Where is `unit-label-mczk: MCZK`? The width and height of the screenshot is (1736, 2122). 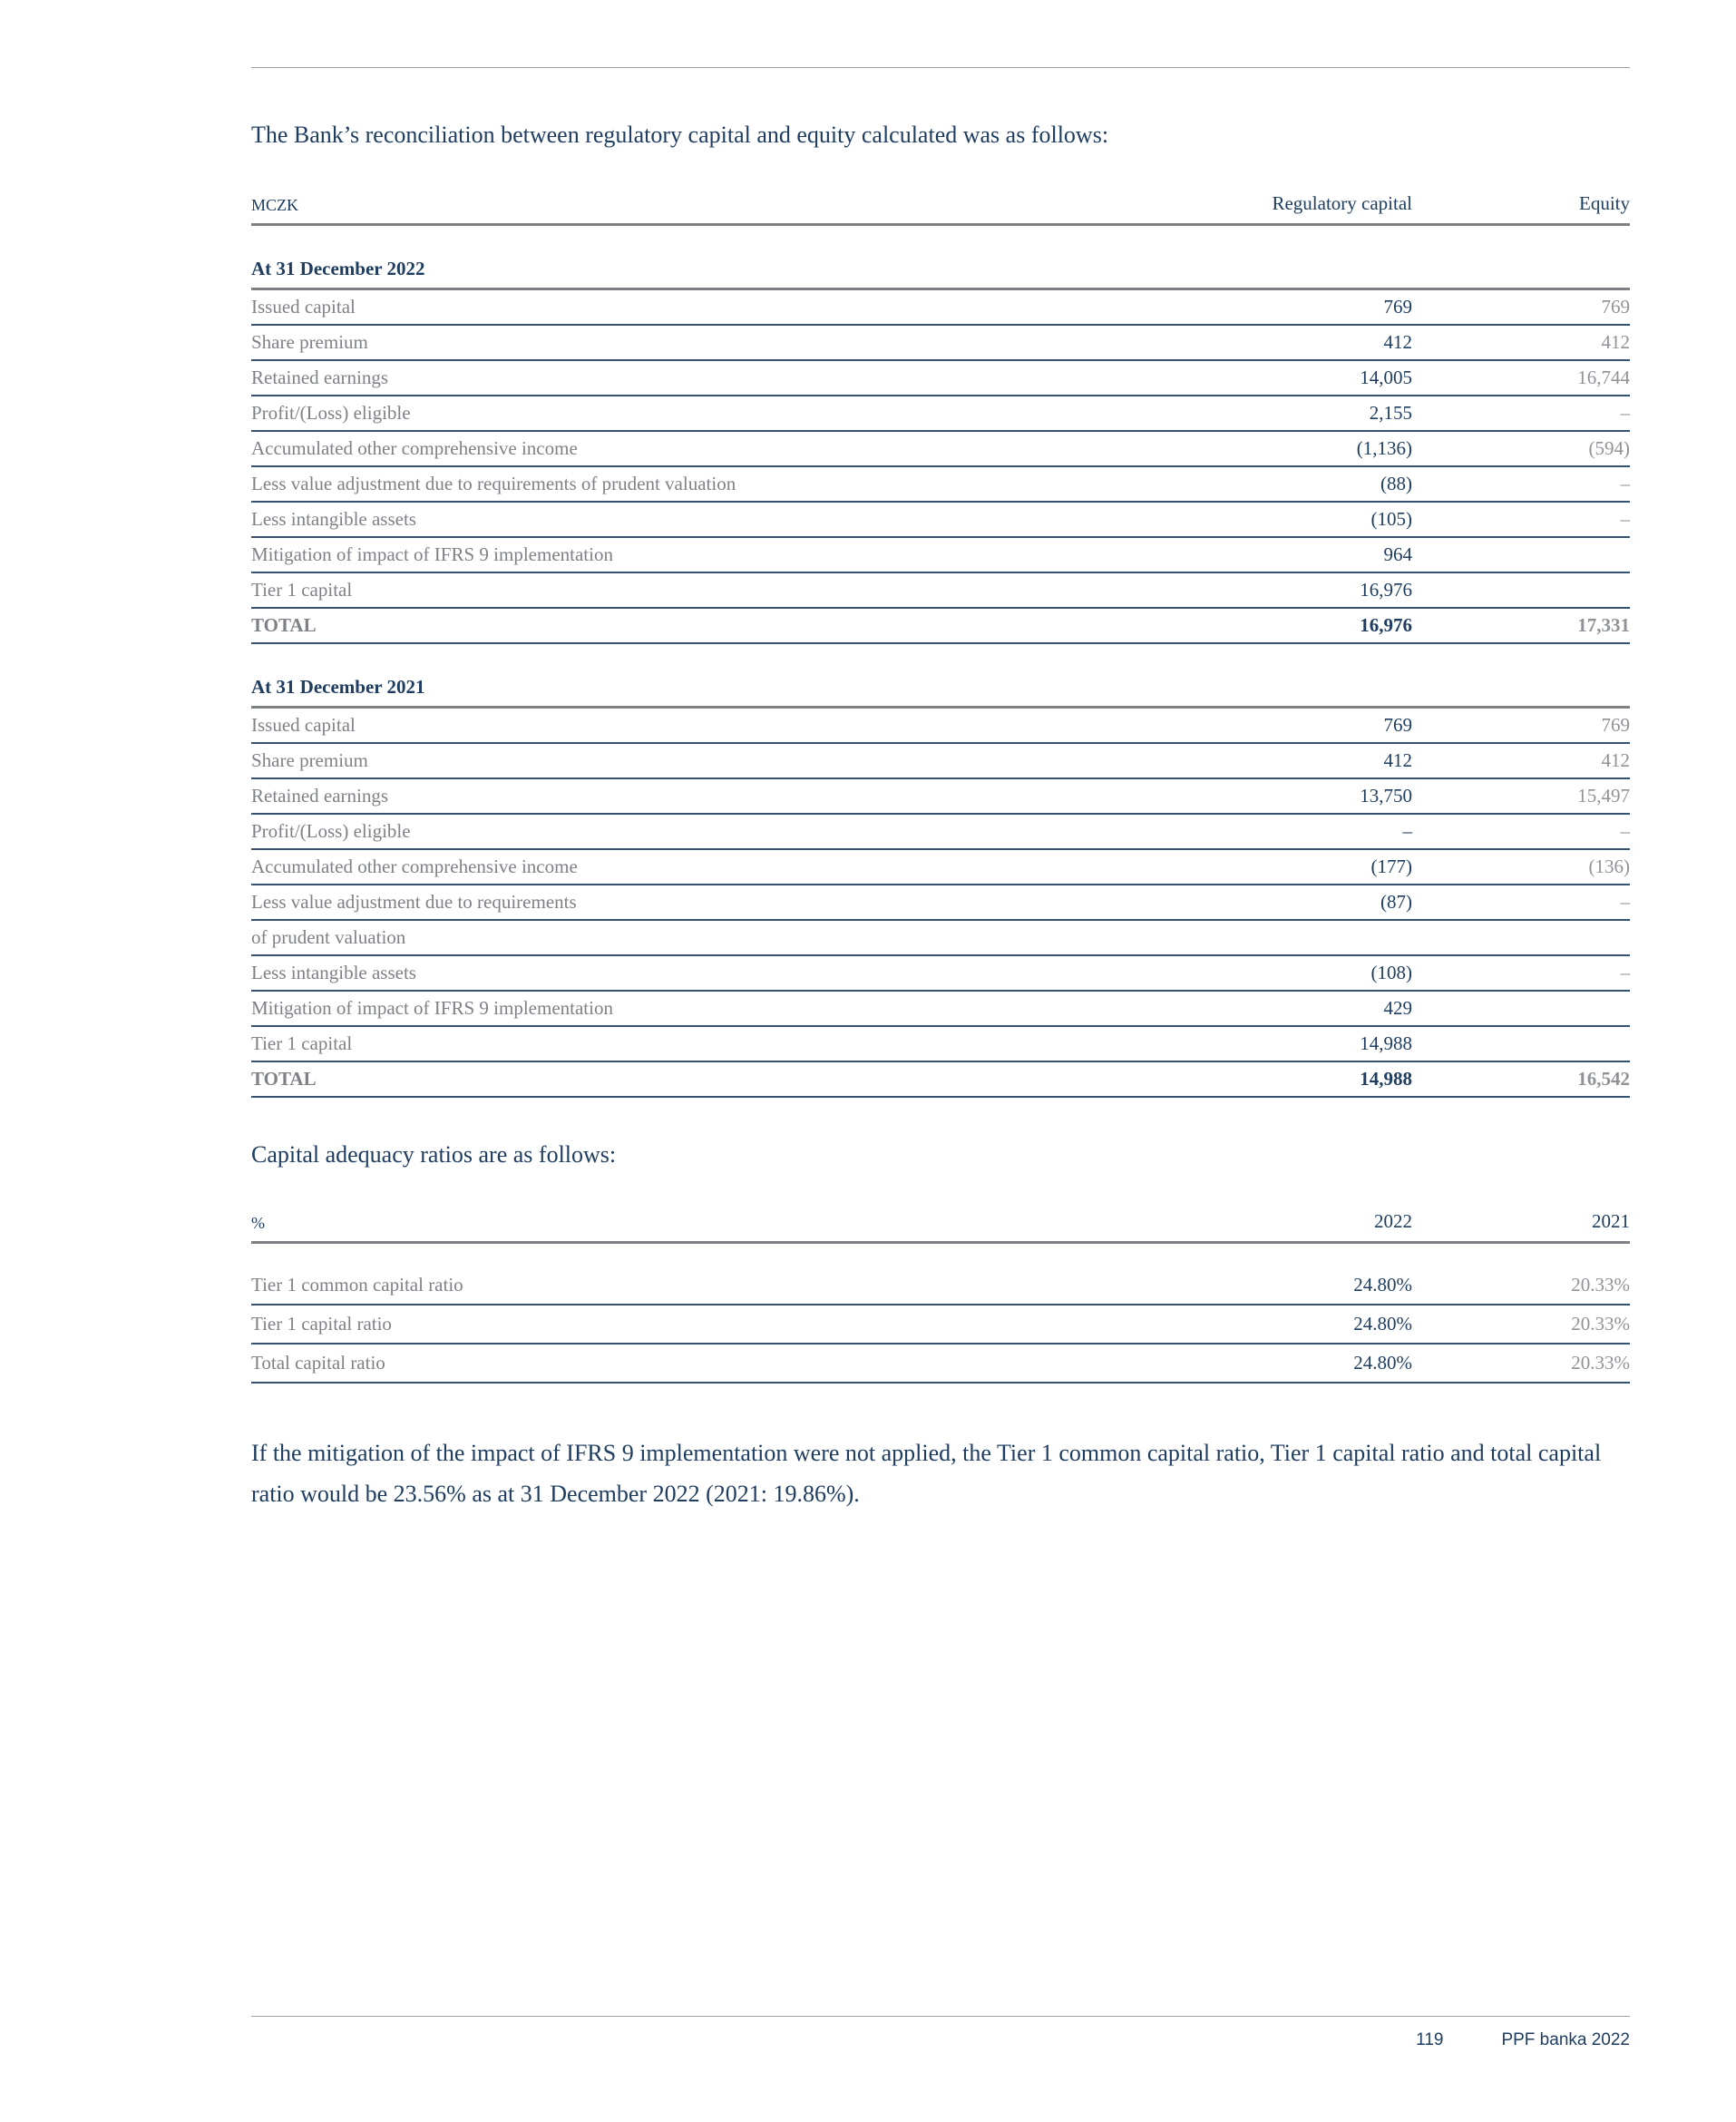 unit-label-mczk: MCZK is located at coordinates (275, 205).